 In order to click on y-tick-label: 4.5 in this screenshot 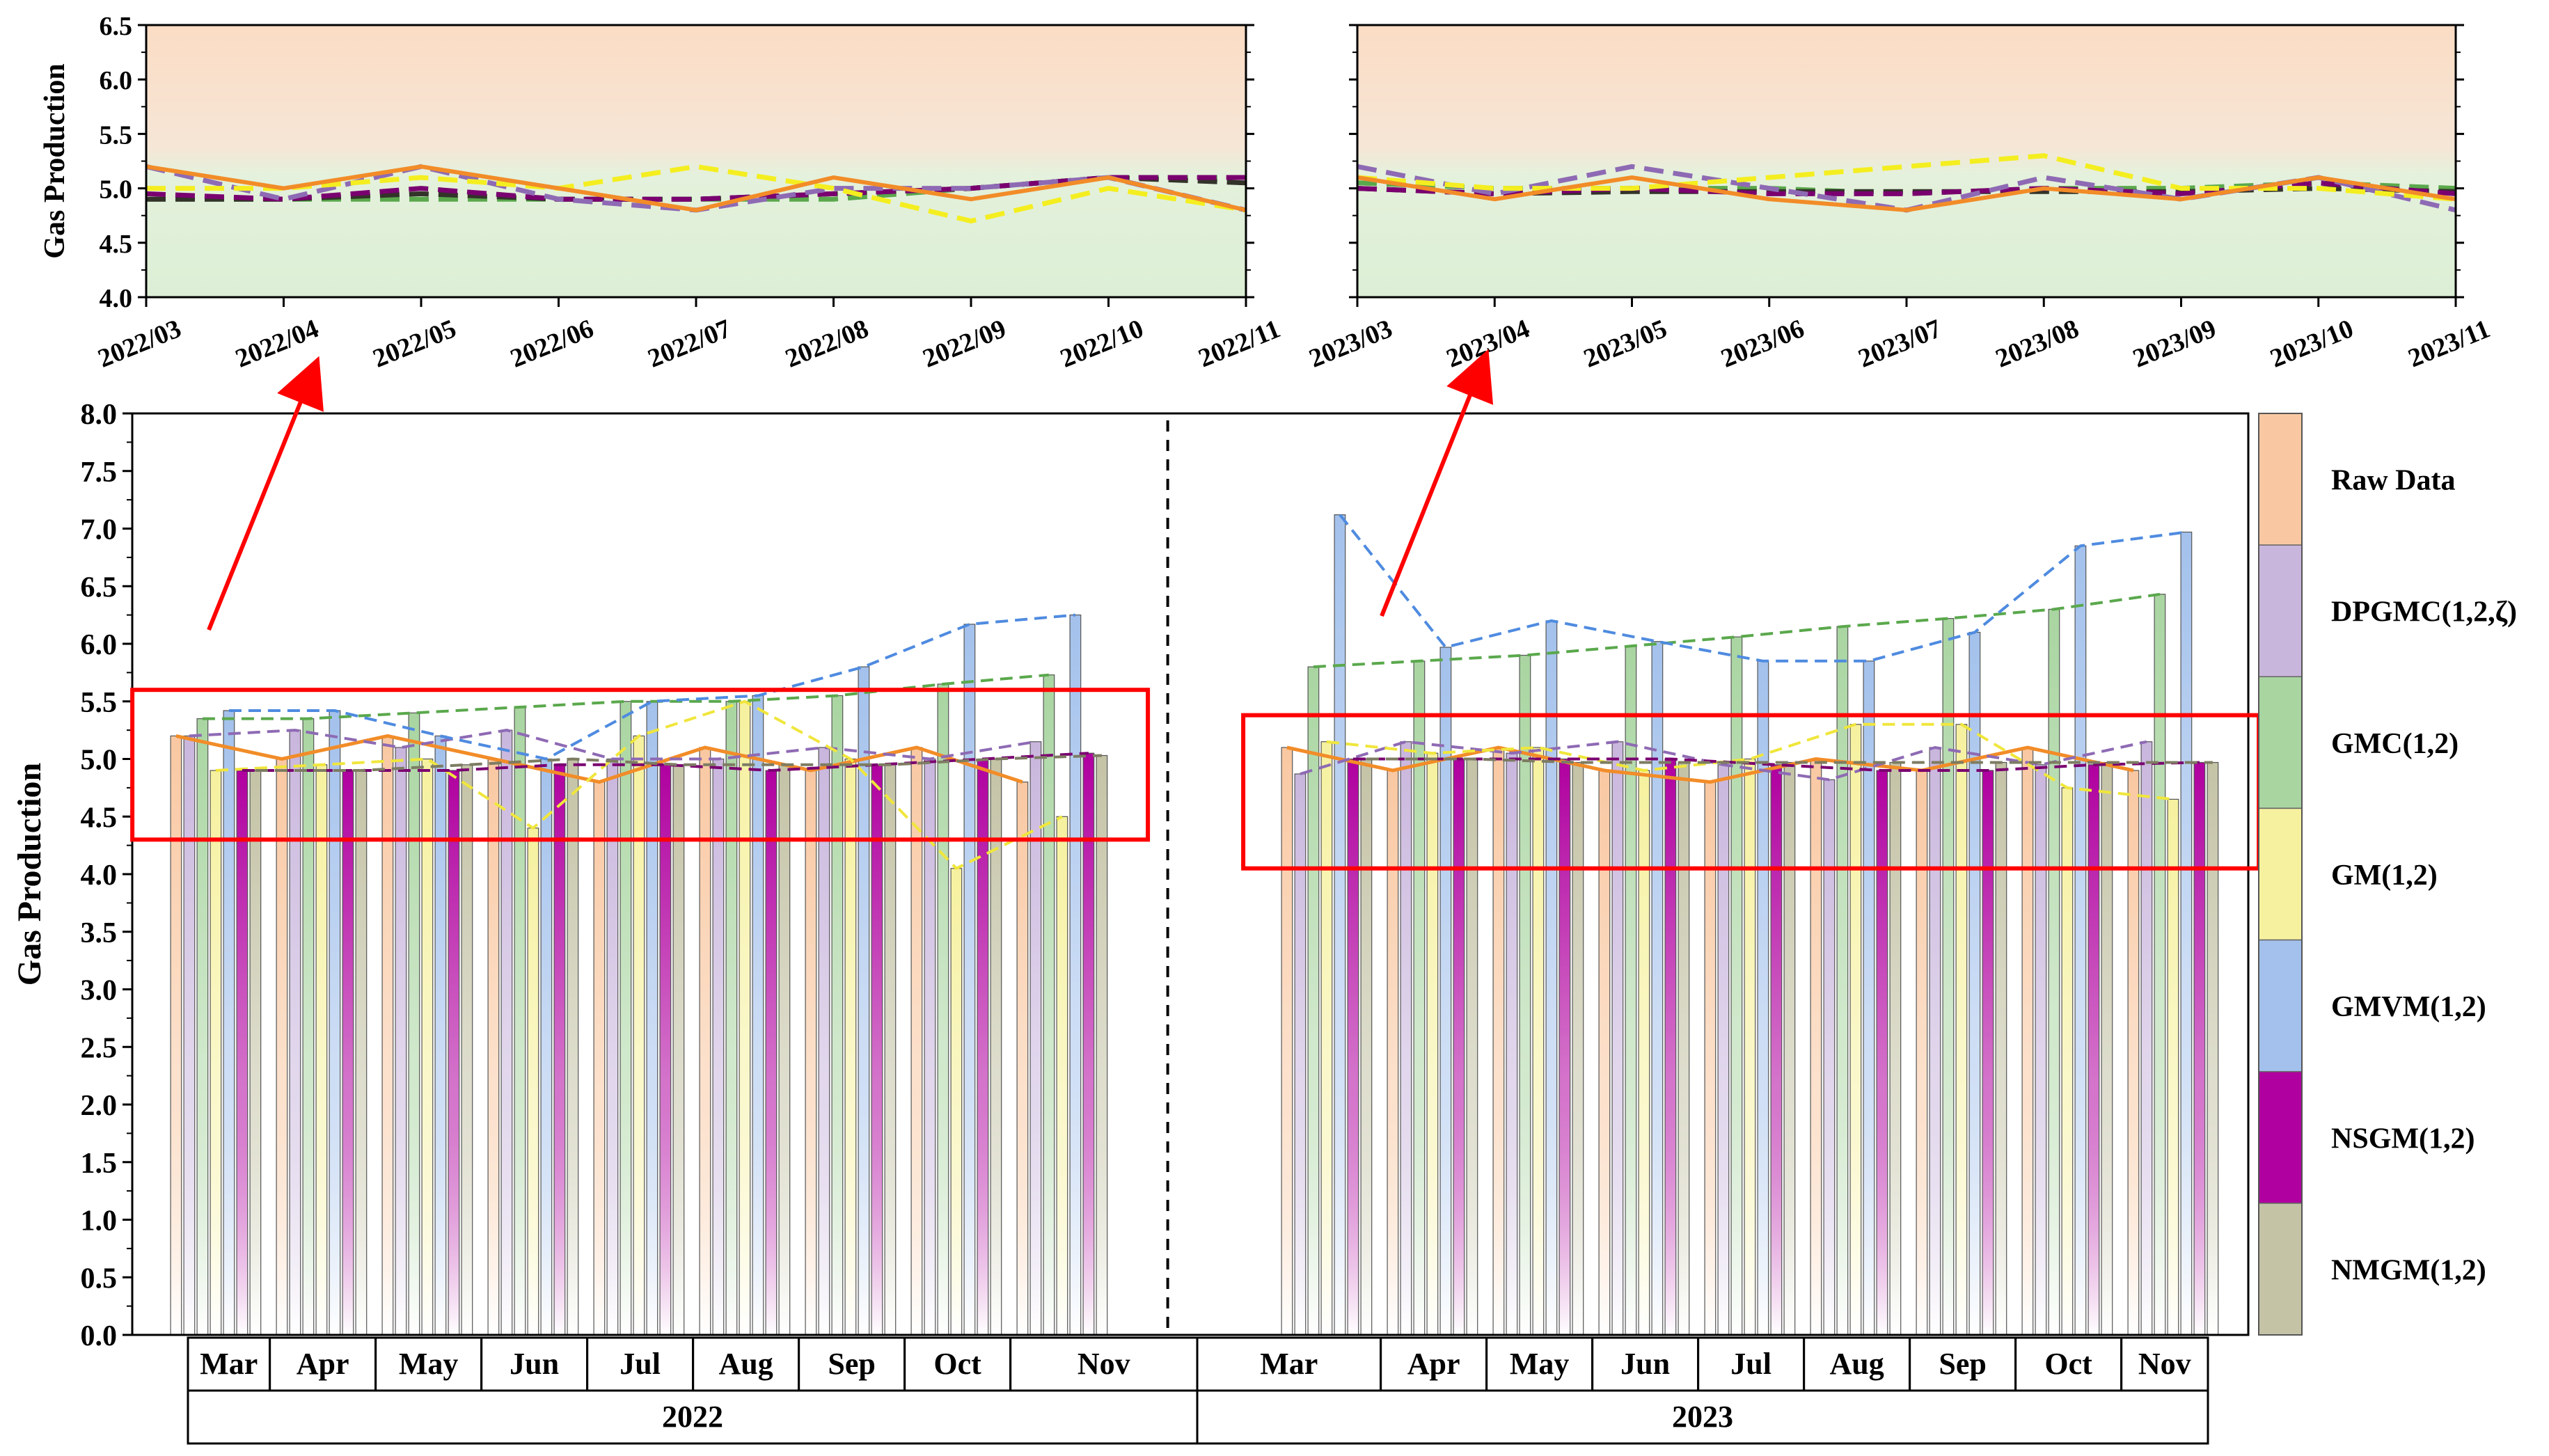, I will do `click(100, 818)`.